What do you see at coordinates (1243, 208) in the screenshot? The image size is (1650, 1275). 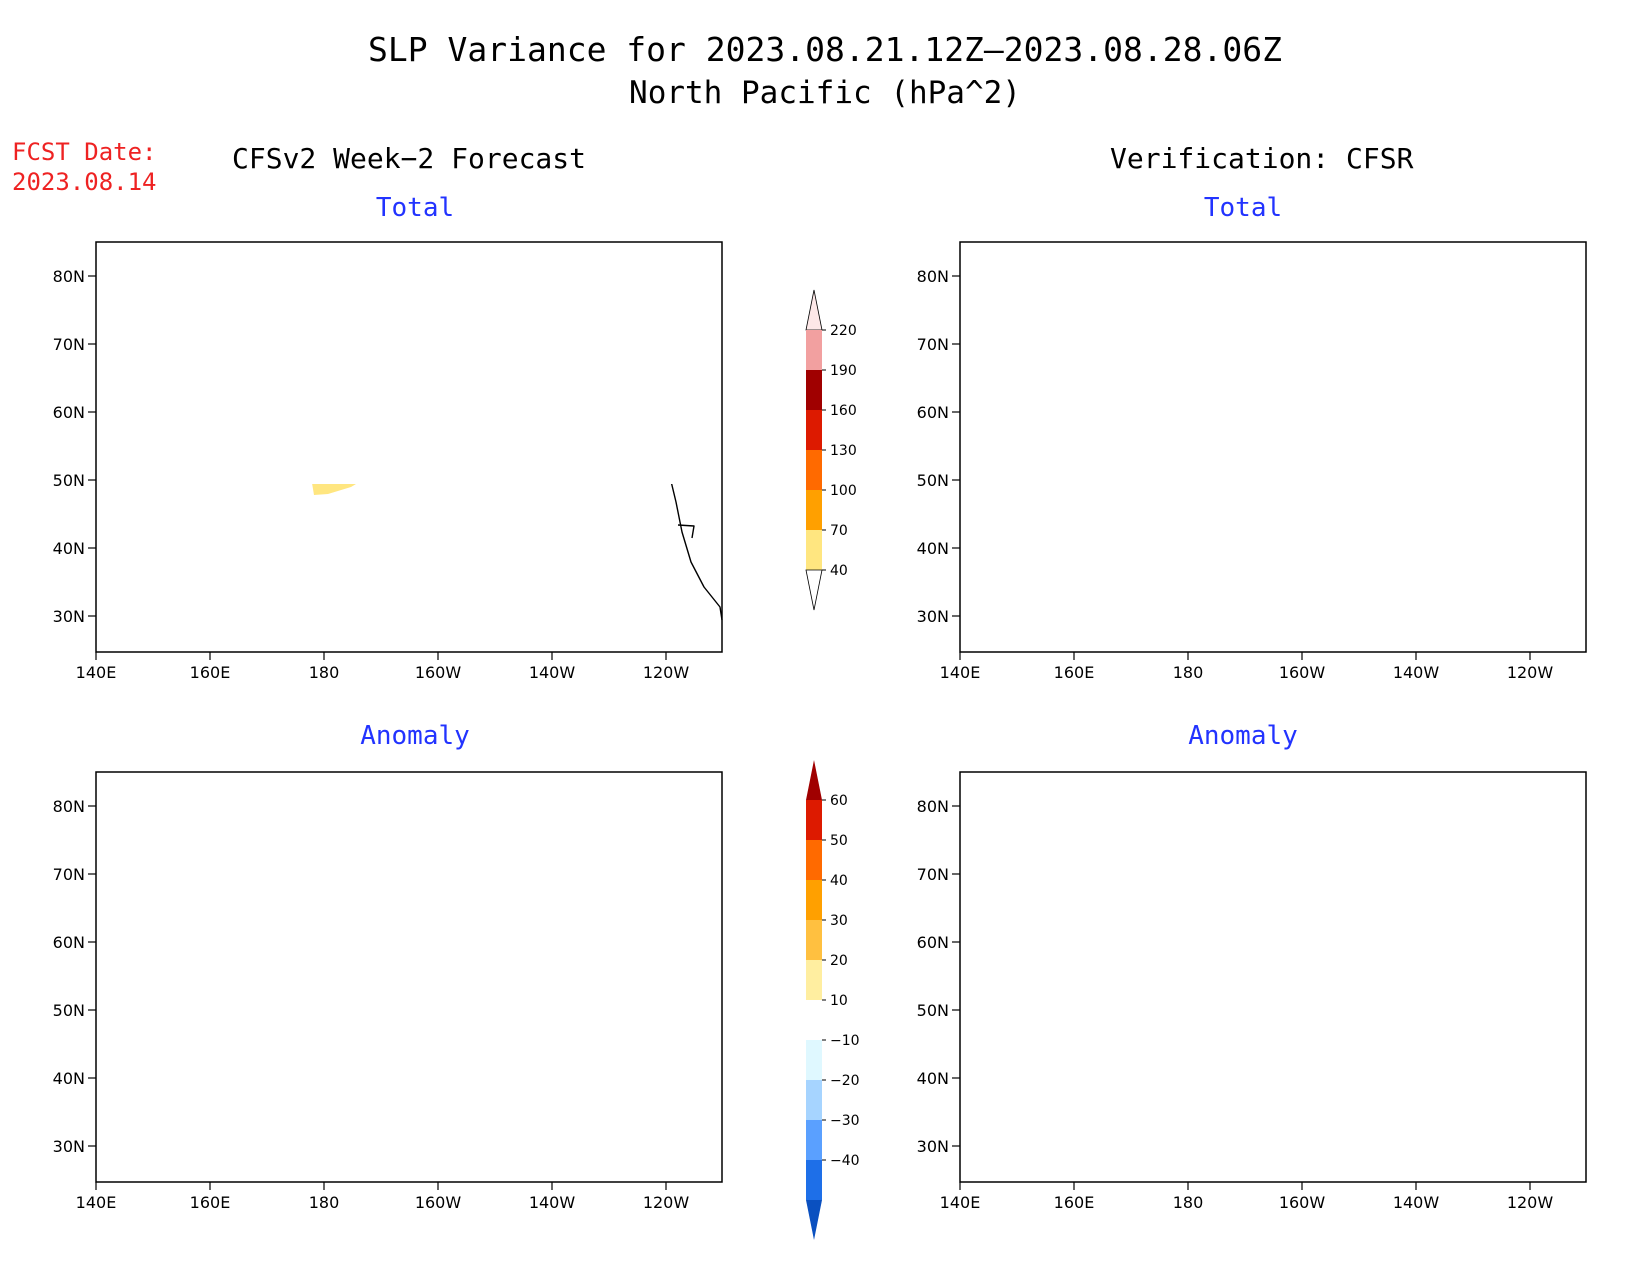 I see `panel-title-verification-total: Total` at bounding box center [1243, 208].